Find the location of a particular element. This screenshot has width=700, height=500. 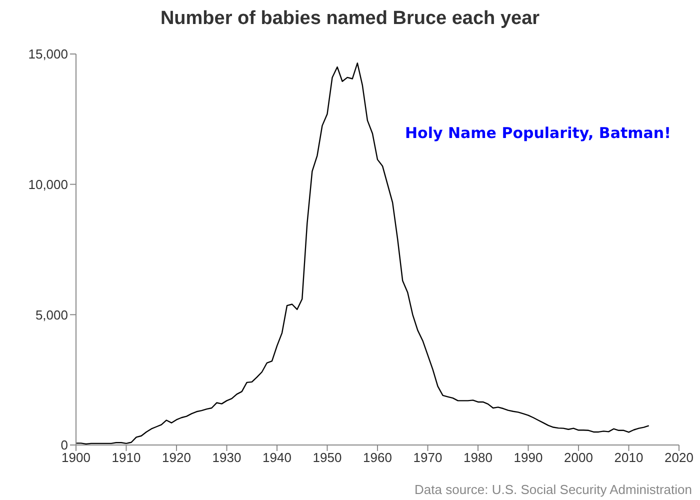

chart-title: Number of babies named Bruce each year is located at coordinates (350, 19).